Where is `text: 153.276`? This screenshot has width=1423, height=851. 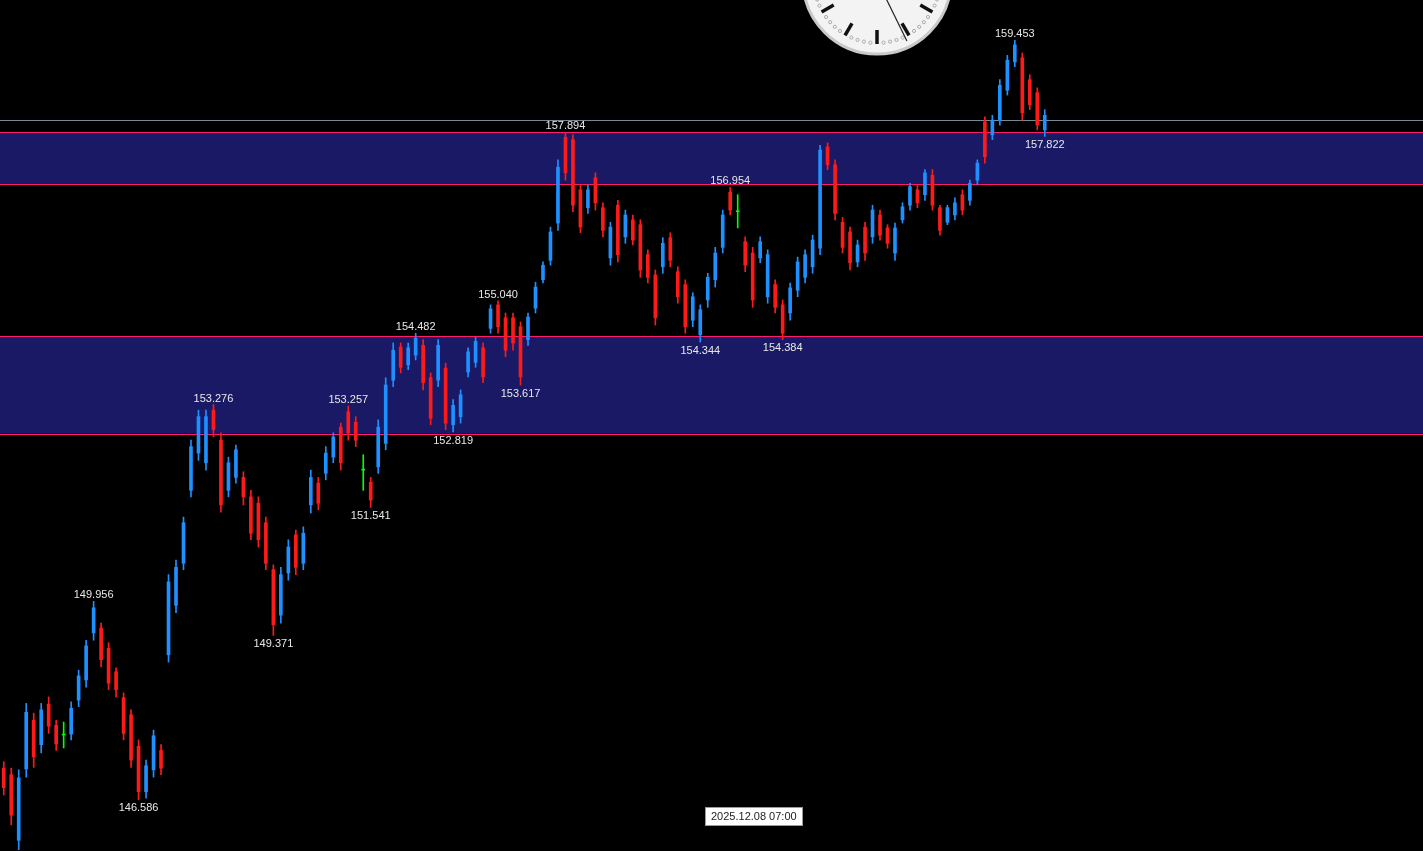 text: 153.276 is located at coordinates (213, 397).